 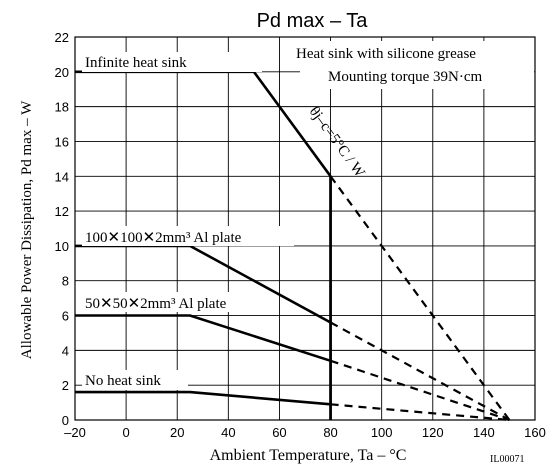 What do you see at coordinates (62, 37) in the screenshot?
I see `y-tick-label: 22` at bounding box center [62, 37].